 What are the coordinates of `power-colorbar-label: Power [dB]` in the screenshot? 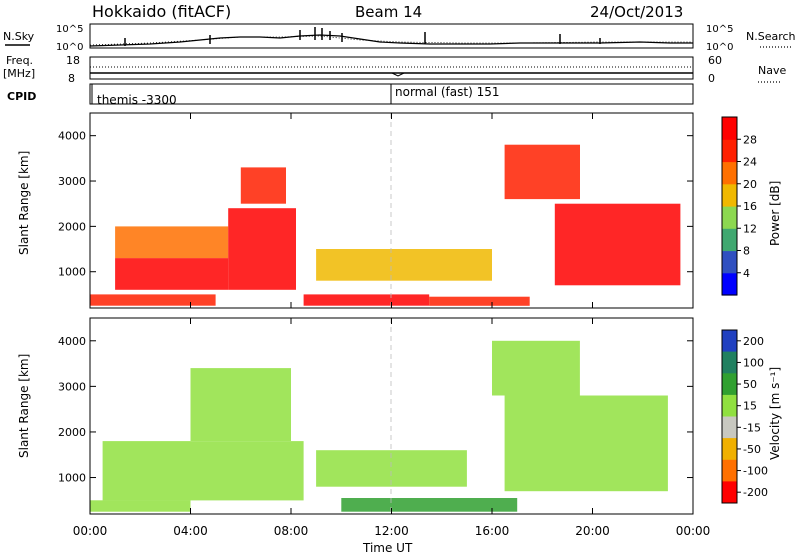 It's located at (775, 213).